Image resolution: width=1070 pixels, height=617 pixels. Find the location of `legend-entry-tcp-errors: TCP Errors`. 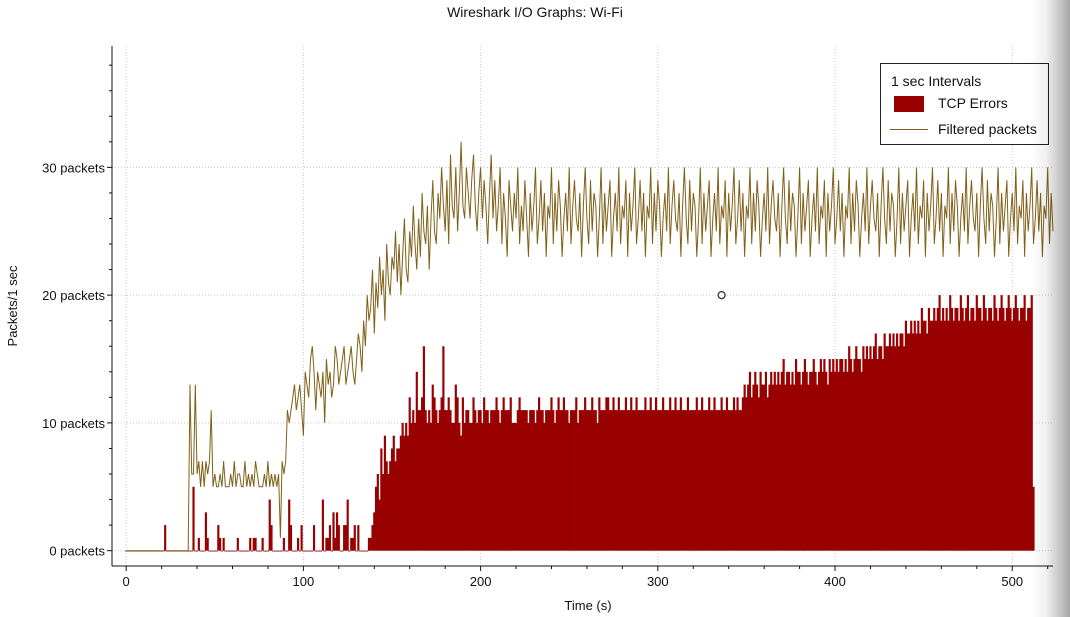

legend-entry-tcp-errors: TCP Errors is located at coordinates (965, 104).